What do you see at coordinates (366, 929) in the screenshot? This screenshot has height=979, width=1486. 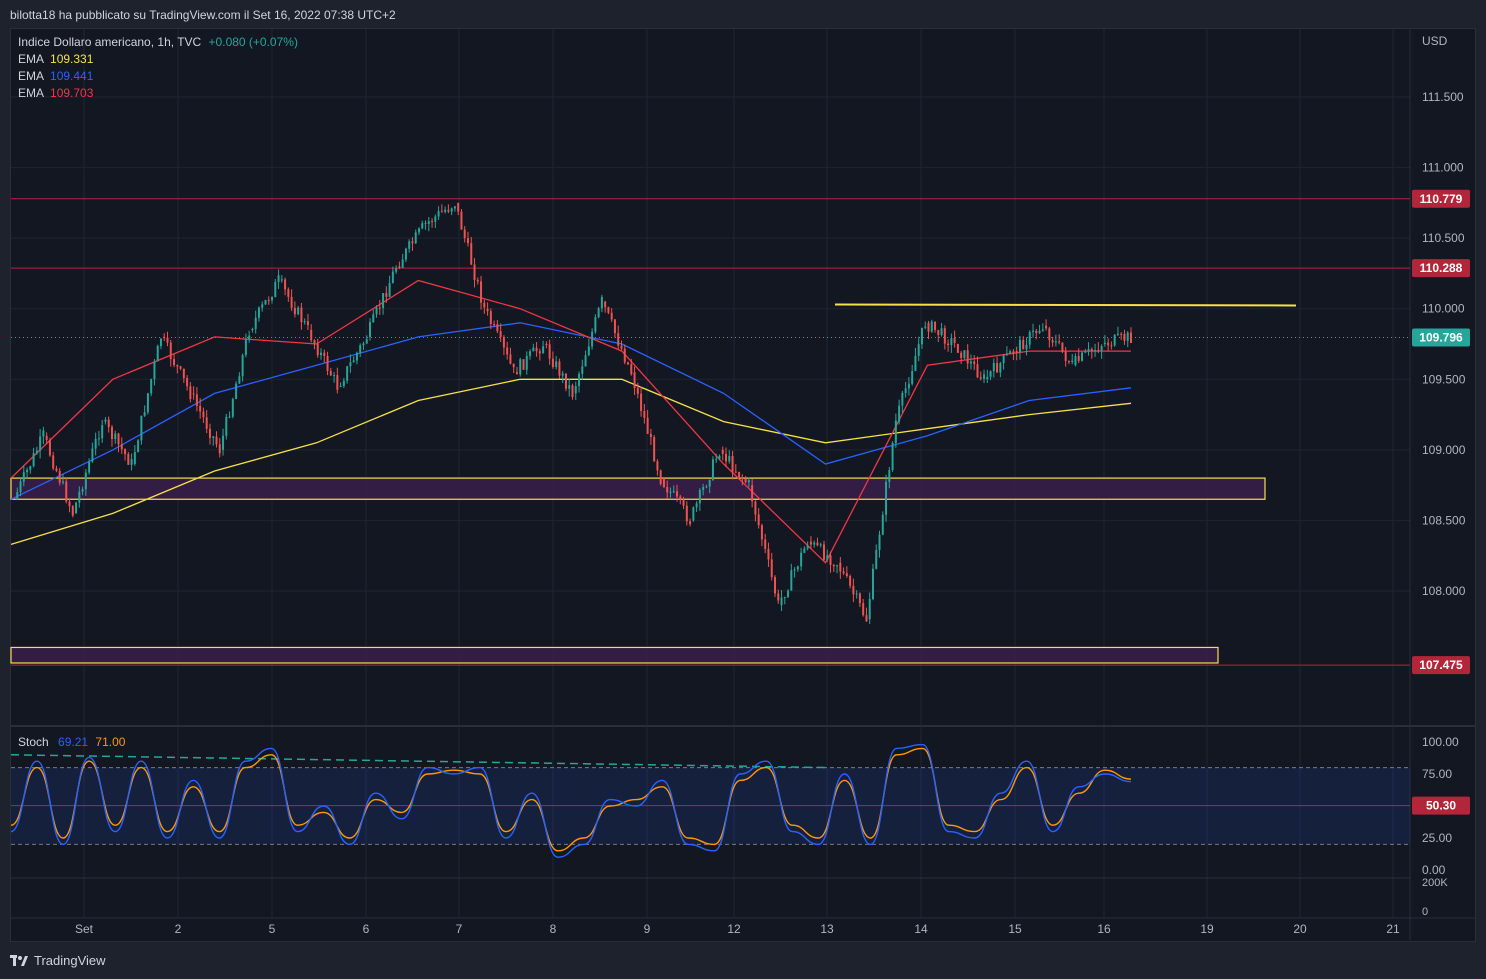 I see `time-tick-label: 6` at bounding box center [366, 929].